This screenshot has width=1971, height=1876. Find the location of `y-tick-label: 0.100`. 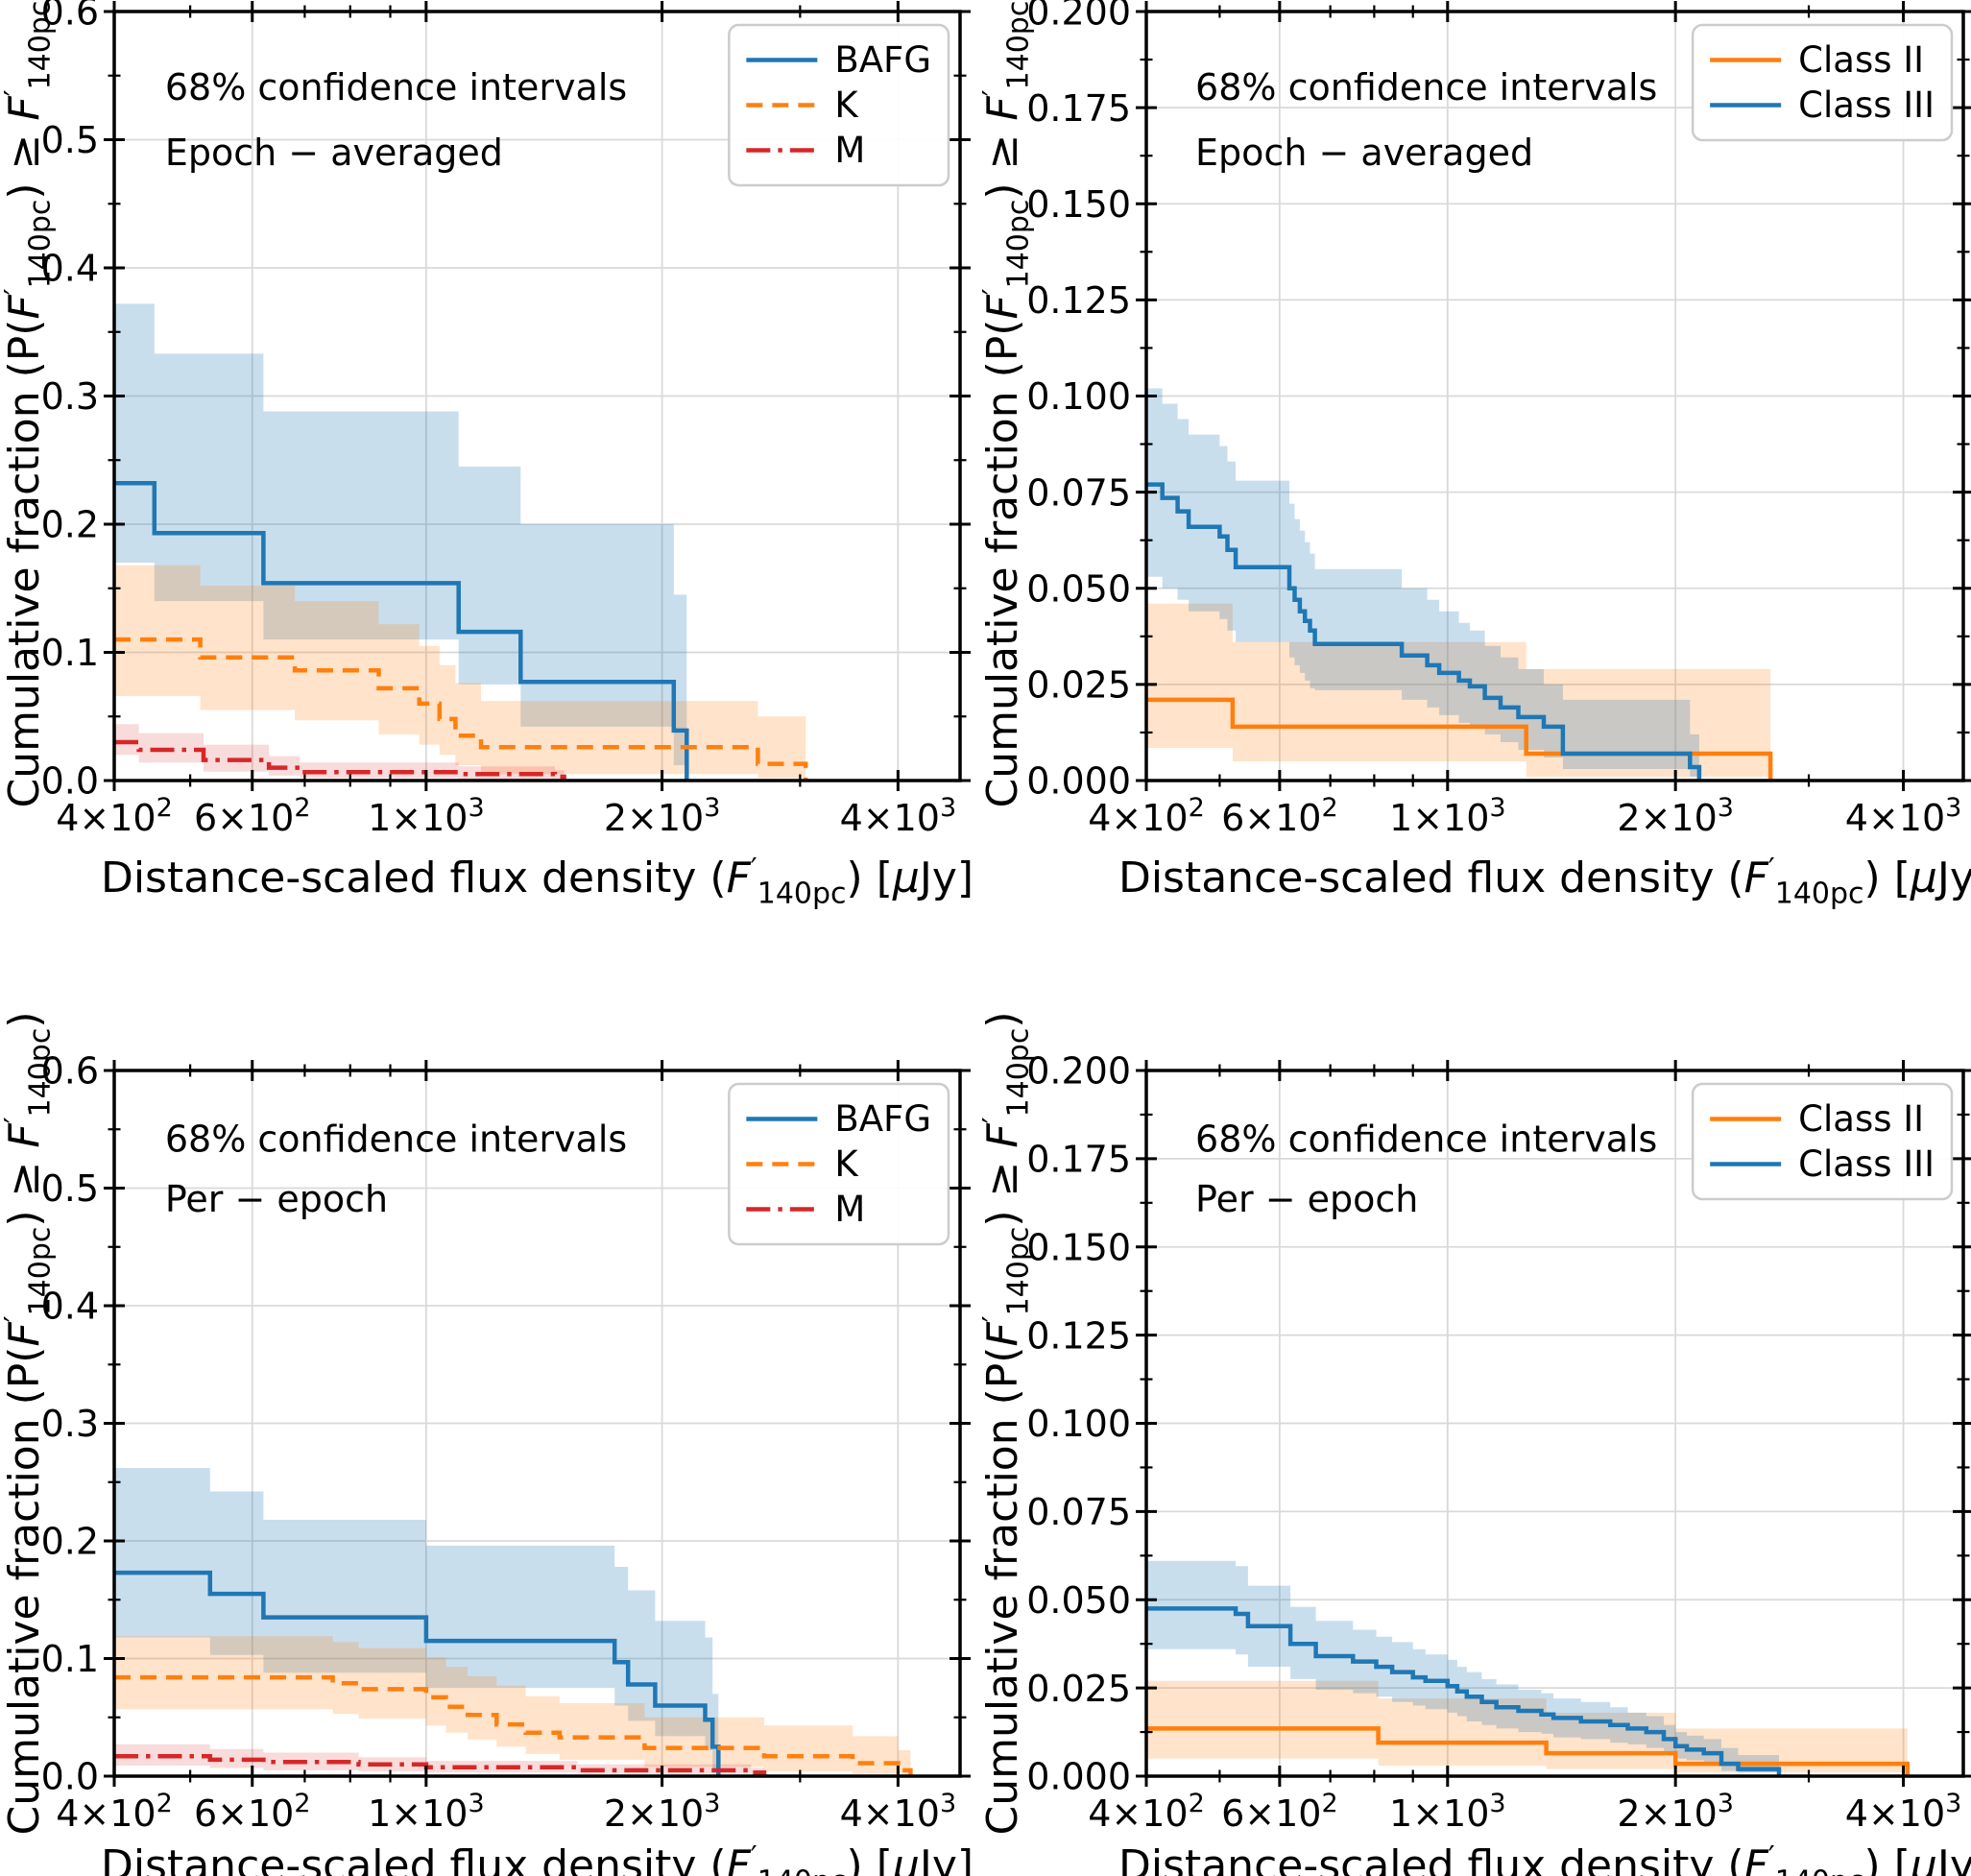

y-tick-label: 0.100 is located at coordinates (1079, 397).